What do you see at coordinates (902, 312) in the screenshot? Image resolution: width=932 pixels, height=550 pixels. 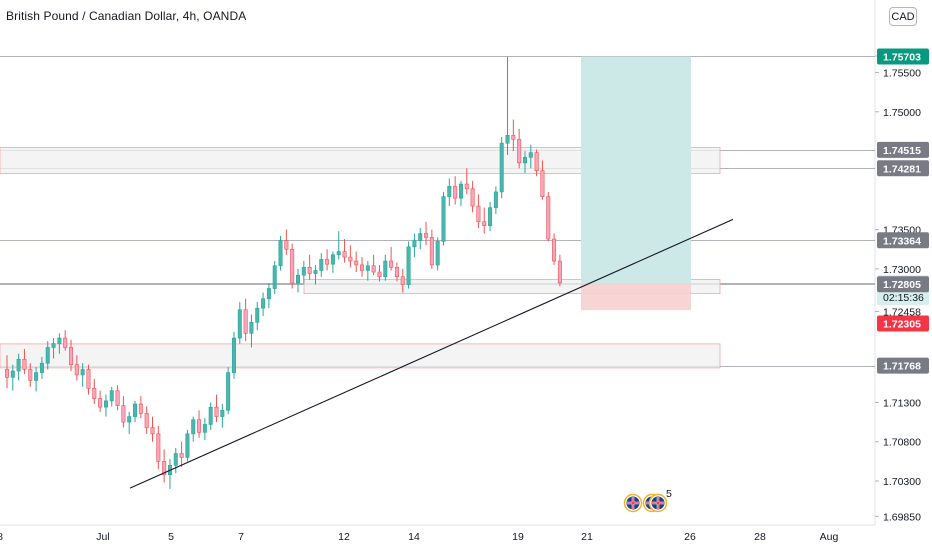 I see `price-tick-label: 1.72458` at bounding box center [902, 312].